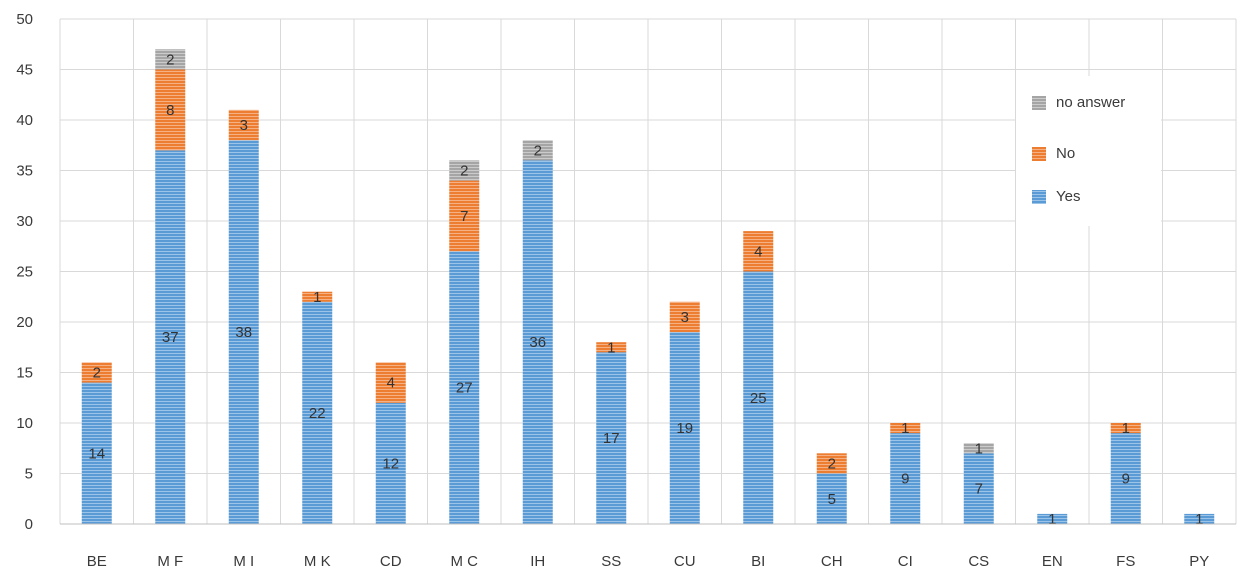 The height and width of the screenshot is (576, 1241). I want to click on data-label: 25, so click(758, 398).